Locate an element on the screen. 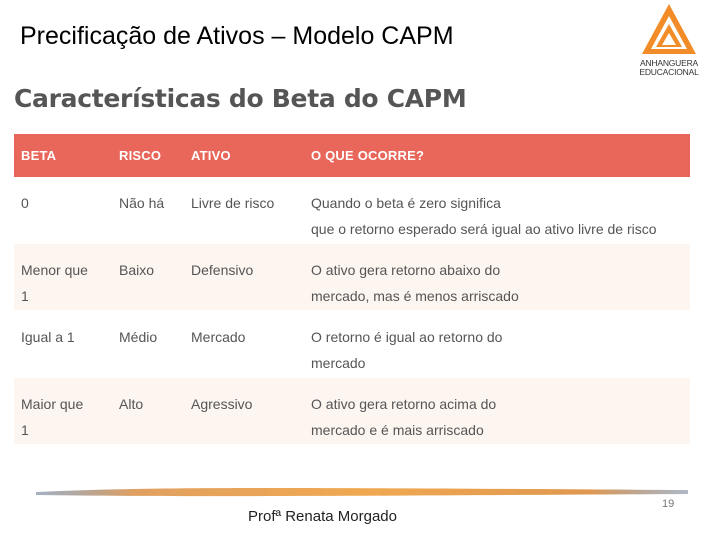  header-beta: BETA is located at coordinates (39, 155).